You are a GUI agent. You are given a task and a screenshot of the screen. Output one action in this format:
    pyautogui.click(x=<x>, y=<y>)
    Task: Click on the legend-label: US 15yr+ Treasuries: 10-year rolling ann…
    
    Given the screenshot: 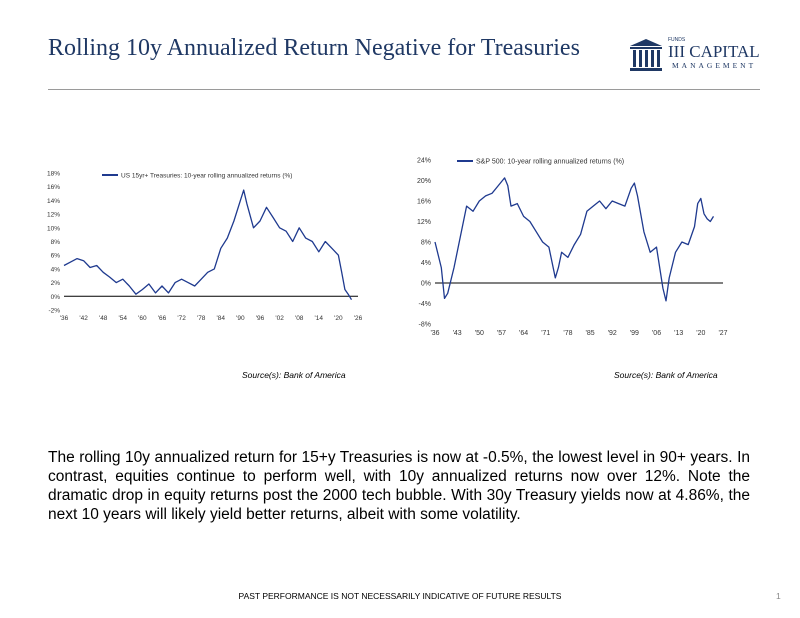 What is the action you would take?
    pyautogui.click(x=206, y=176)
    